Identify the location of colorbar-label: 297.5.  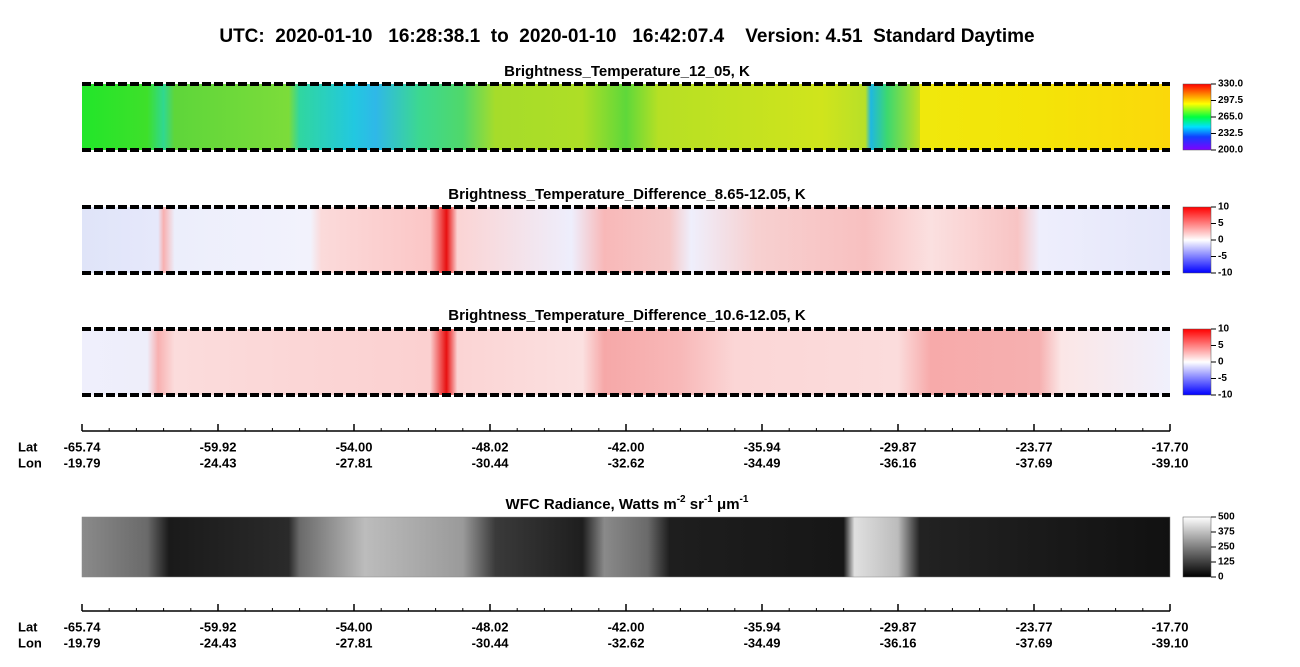
(1230, 100).